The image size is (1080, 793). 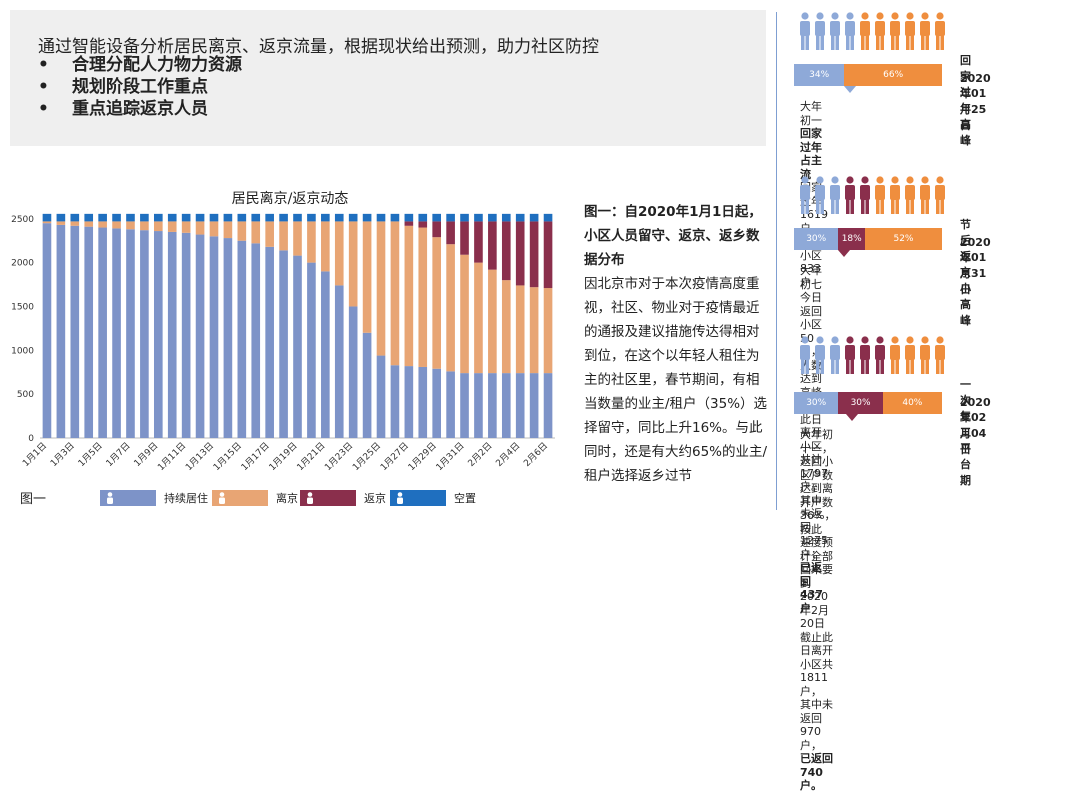 I want to click on percentage-bar: 30% 30% 40%, so click(x=868, y=403).